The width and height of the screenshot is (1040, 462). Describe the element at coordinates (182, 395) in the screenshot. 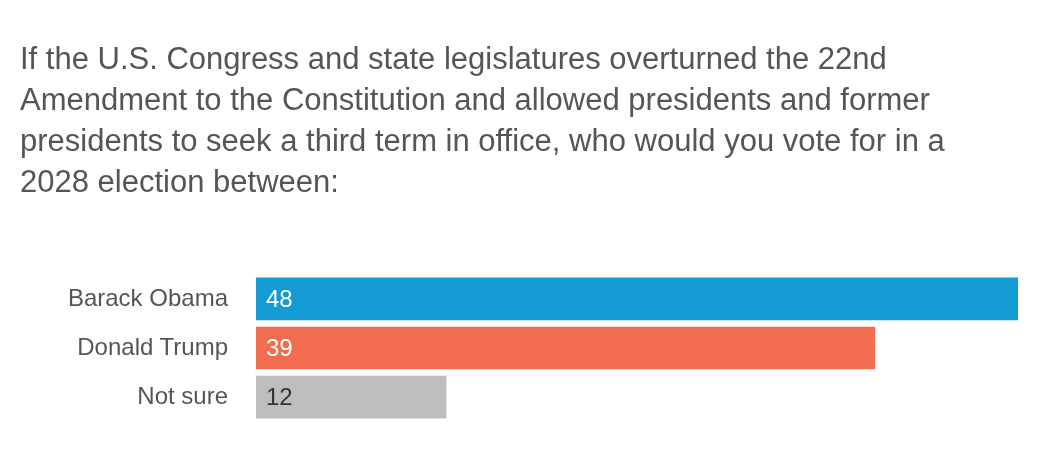

I see `y-tick-label: Not sure` at that location.